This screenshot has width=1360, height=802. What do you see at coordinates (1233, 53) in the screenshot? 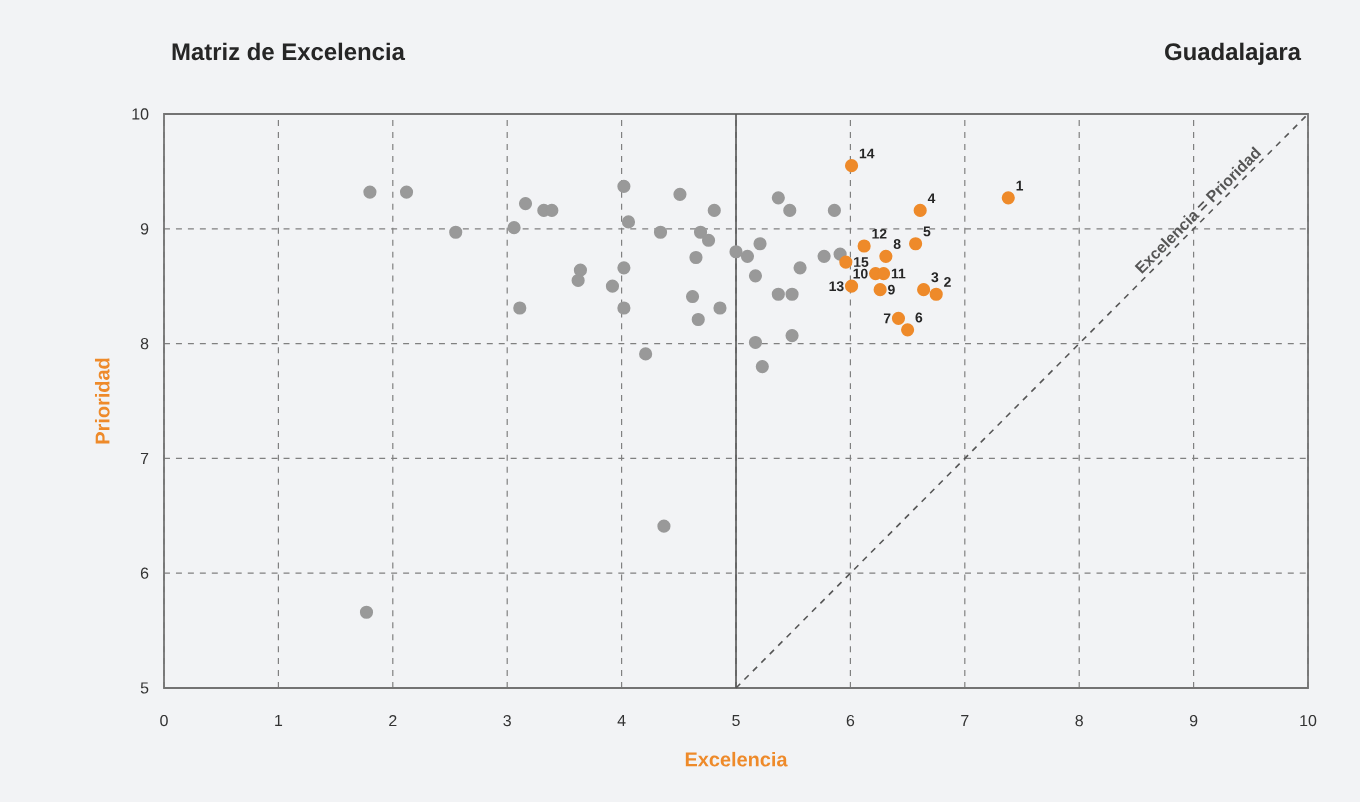
I see `chart-subtitle: Guadalajara` at bounding box center [1233, 53].